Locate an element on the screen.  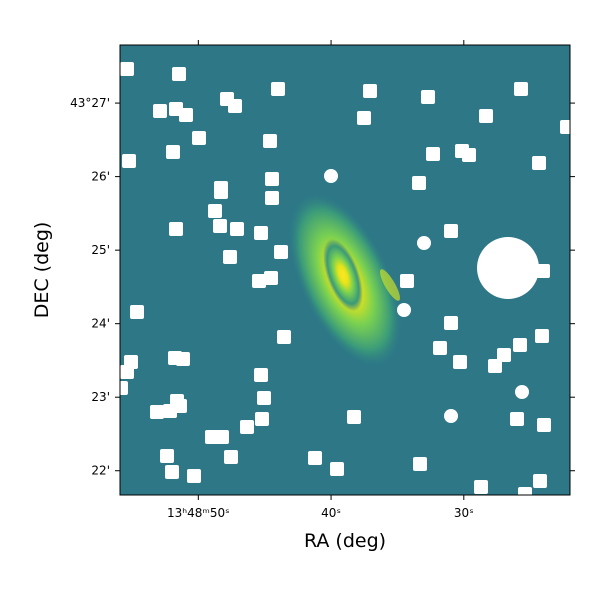
y-tick-label: 22' is located at coordinates (100, 471).